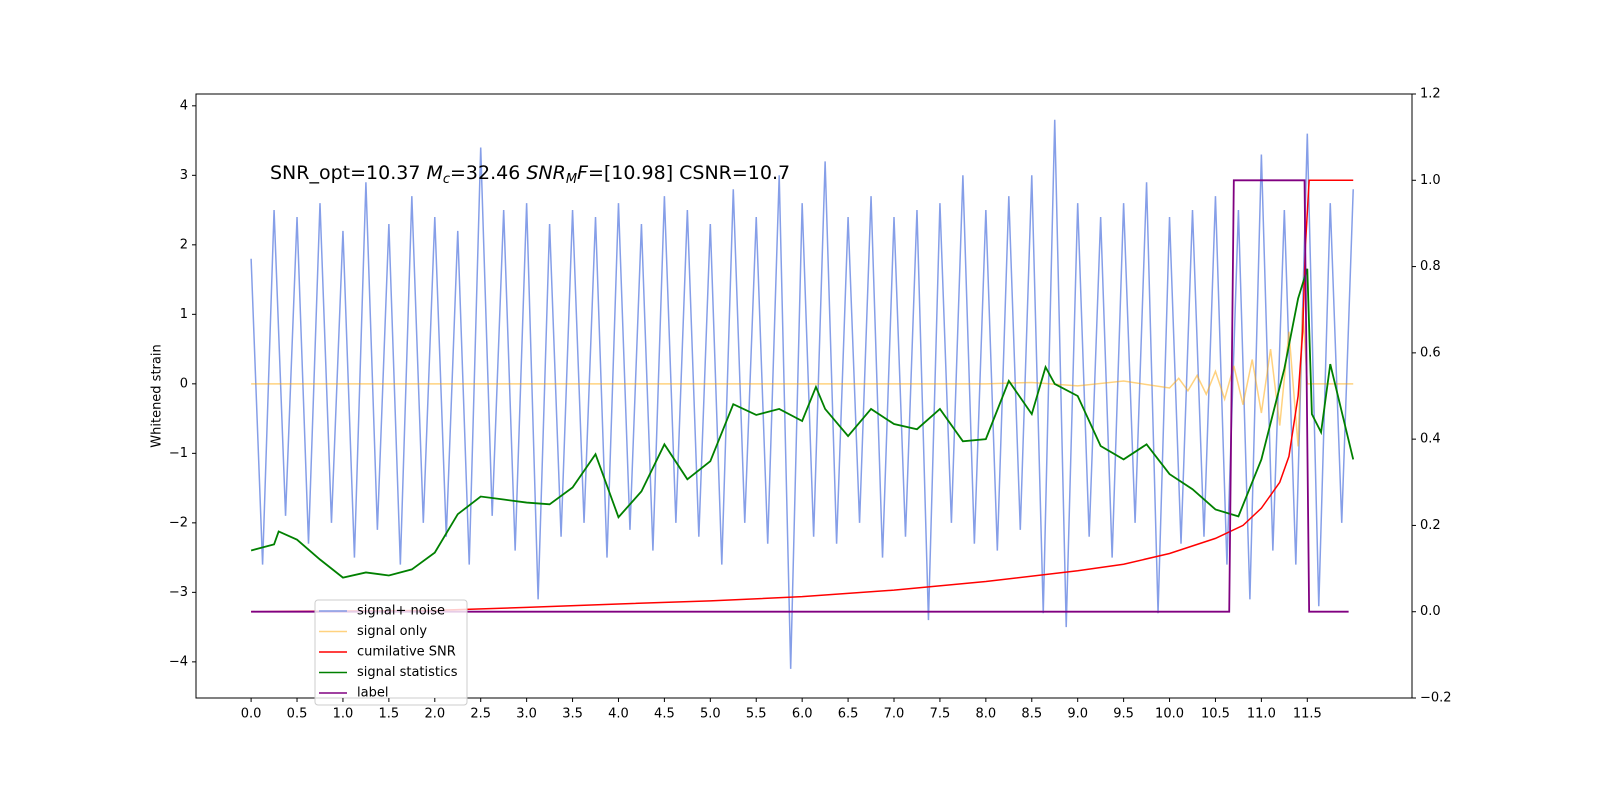 This screenshot has height=800, width=1600. Describe the element at coordinates (406, 652) in the screenshot. I see `legend-label: cumilative SNR` at that location.